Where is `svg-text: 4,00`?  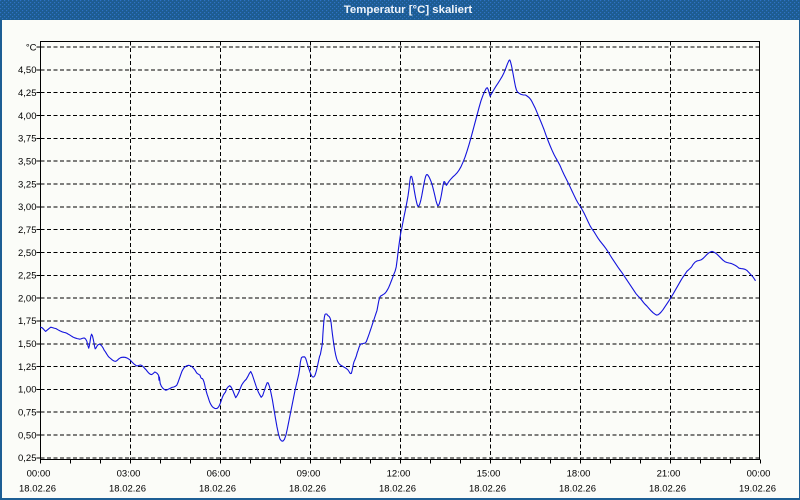 svg-text: 4,00 is located at coordinates (27, 116).